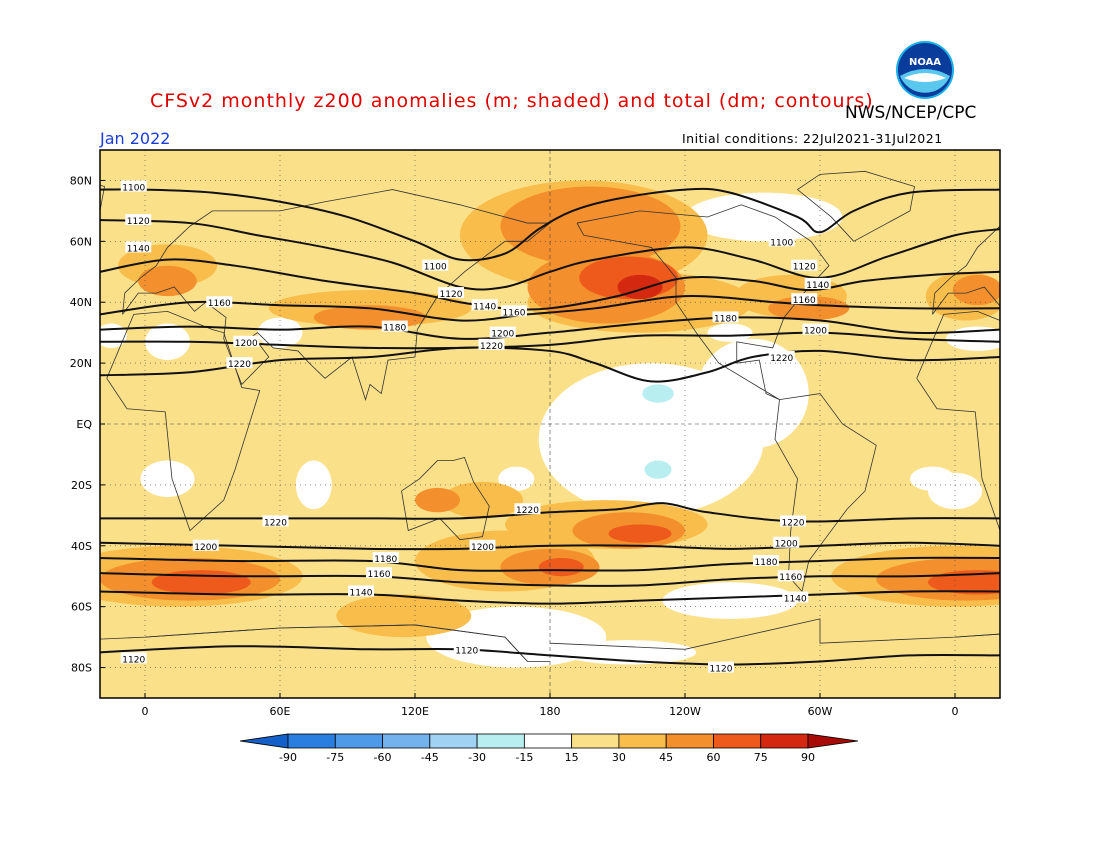 Image resolution: width=1100 pixels, height=850 pixels. What do you see at coordinates (84, 424) in the screenshot?
I see `lat-tick-label: EQ` at bounding box center [84, 424].